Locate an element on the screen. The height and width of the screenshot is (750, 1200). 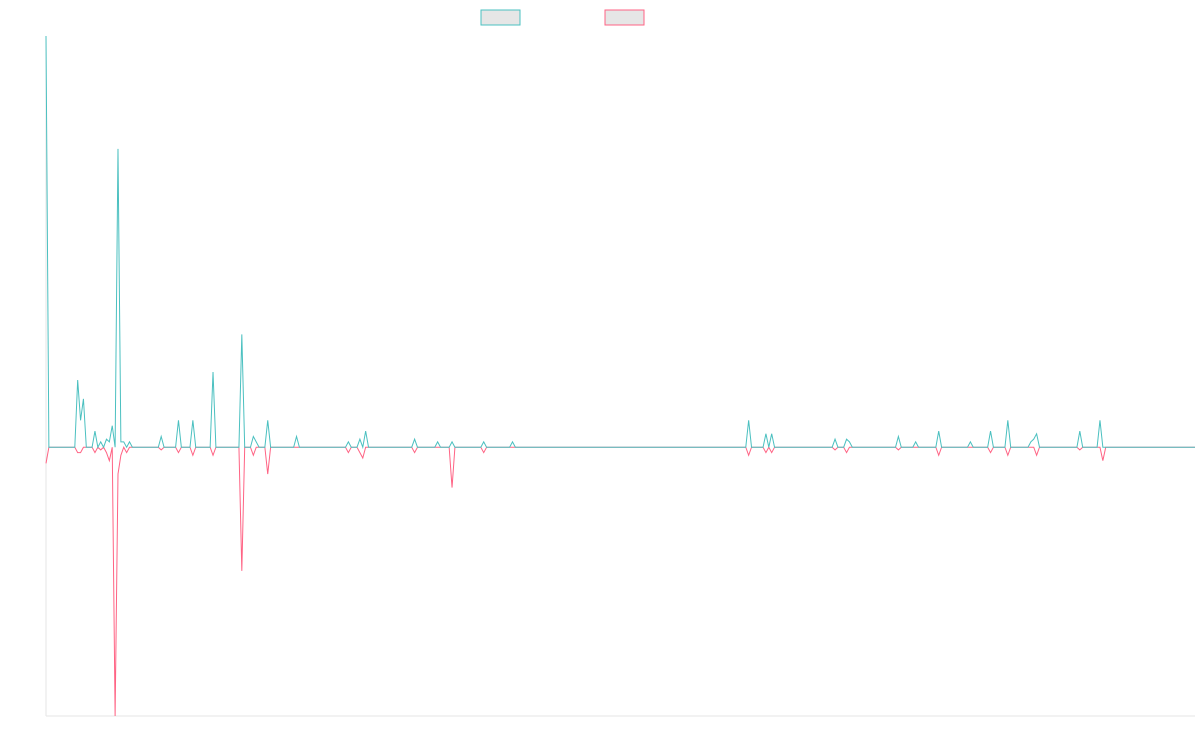
legend is located at coordinates (562, 17).